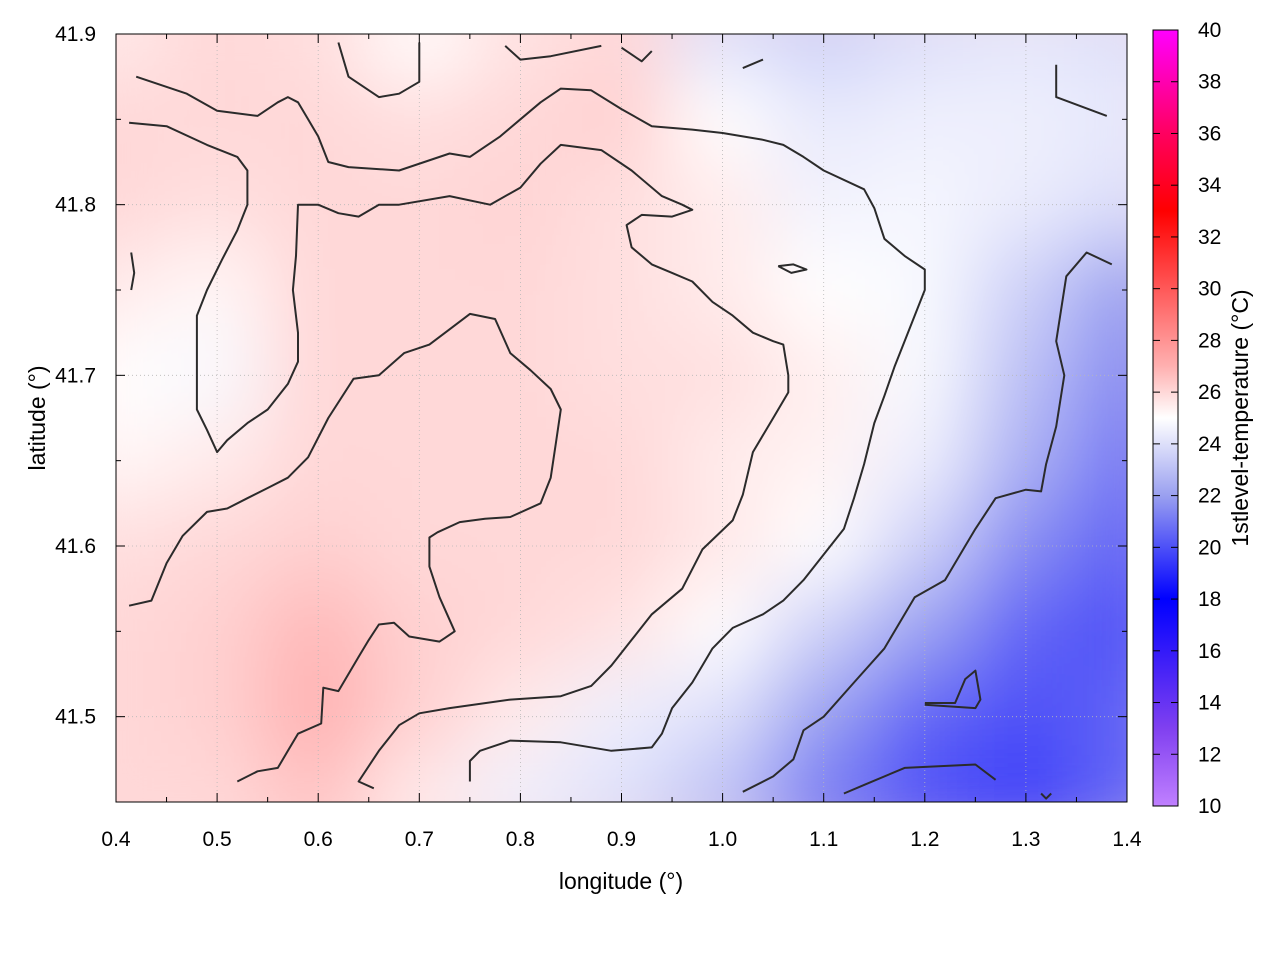 The height and width of the screenshot is (965, 1280). I want to click on colorbar-tick-label: 12, so click(1209, 754).